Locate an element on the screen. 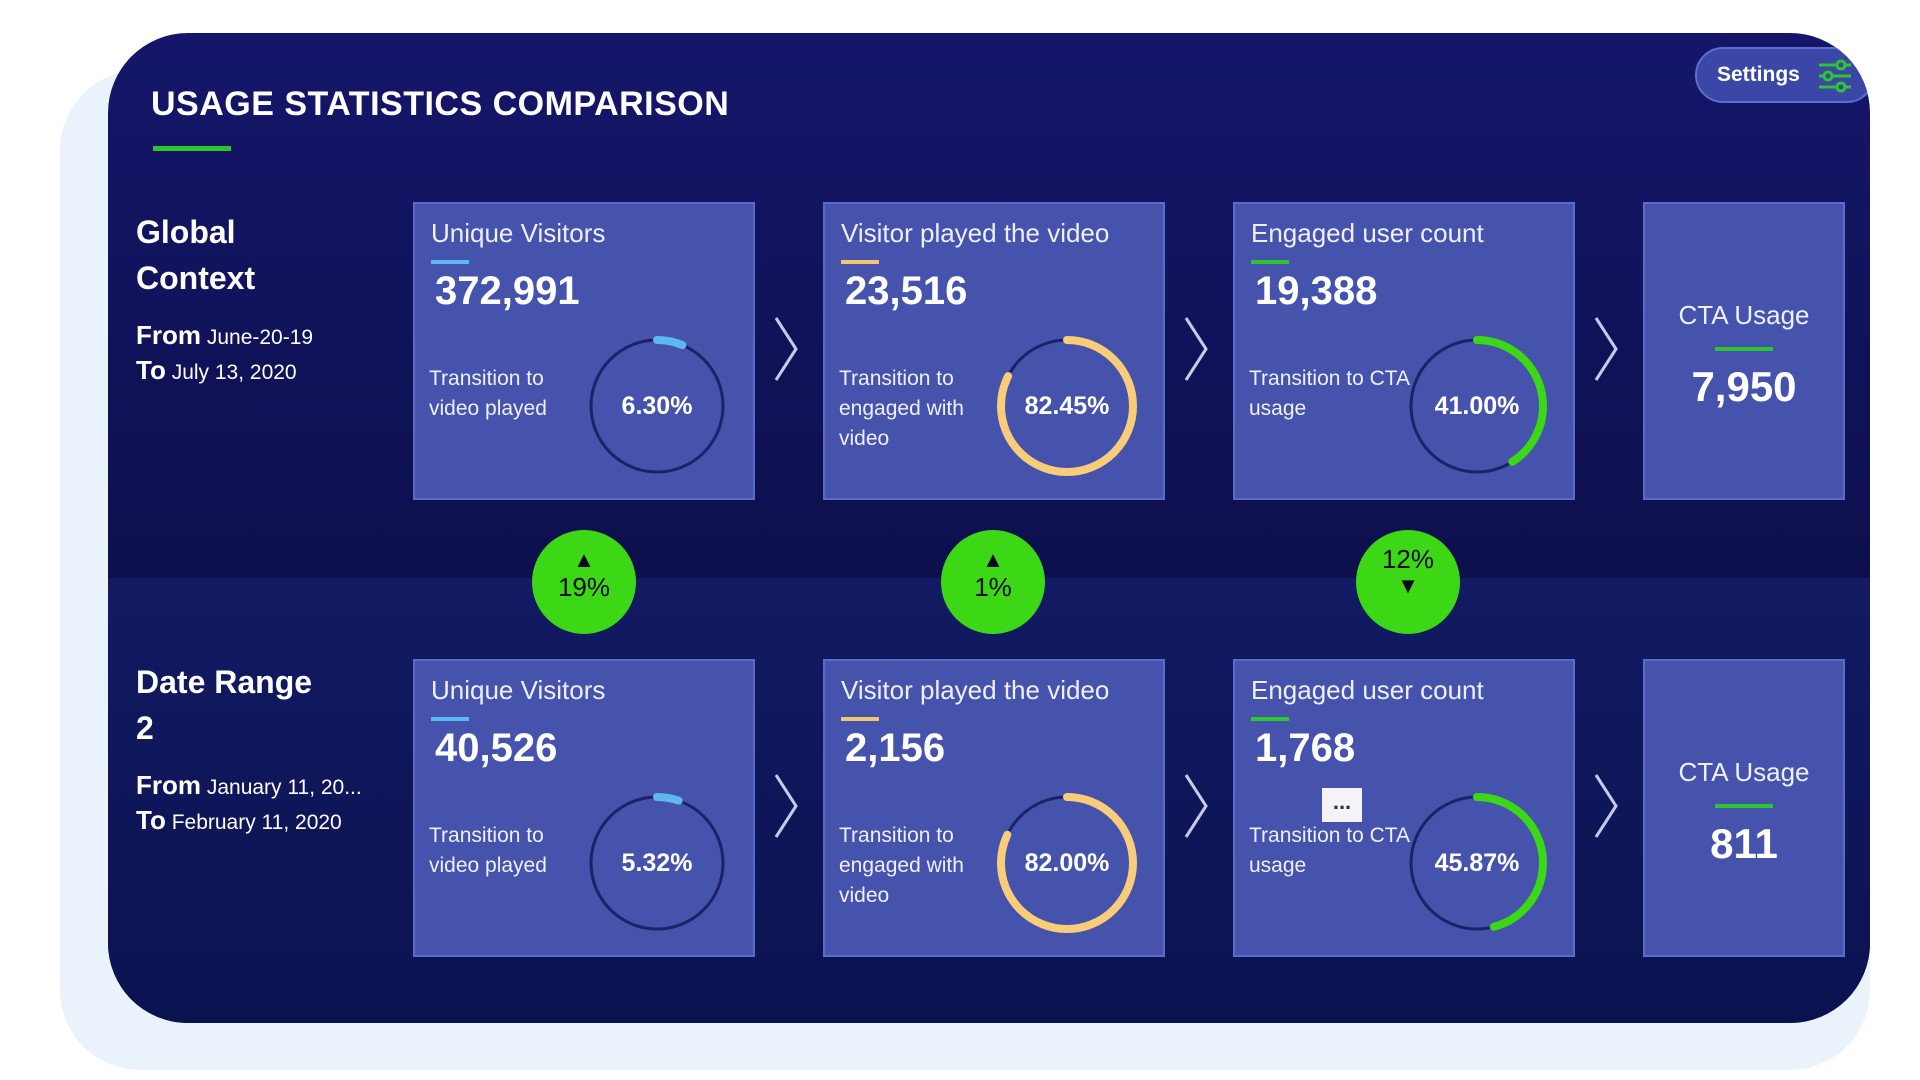 The image size is (1920, 1080). settings-label: Settings is located at coordinates (1758, 74).